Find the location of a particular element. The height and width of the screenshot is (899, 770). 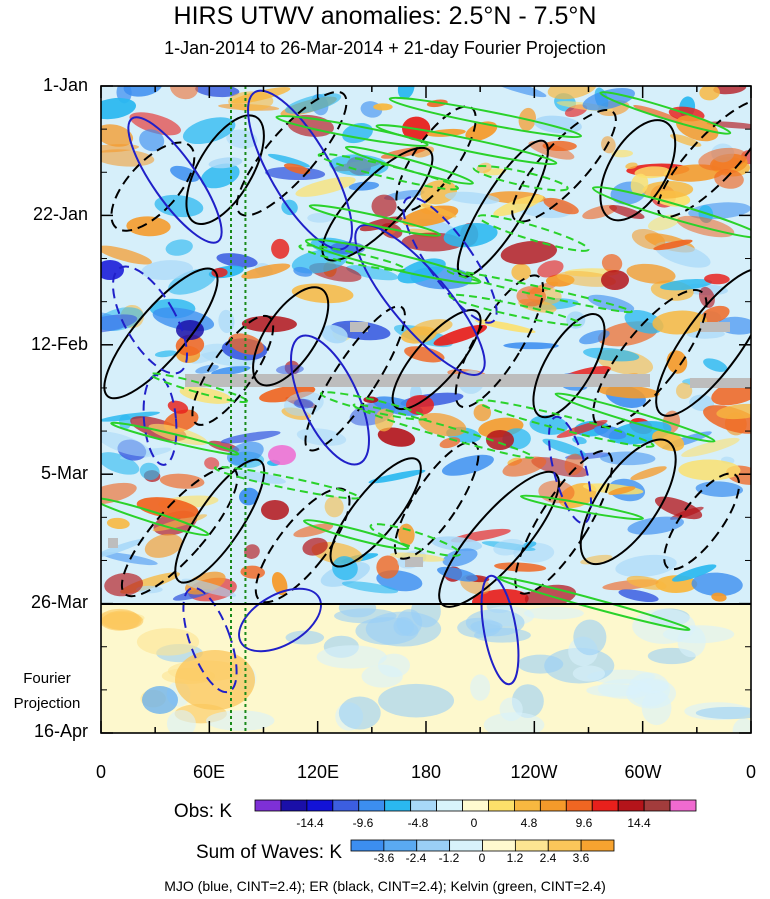

sum-colorbar-tick-label: 2.4 is located at coordinates (548, 858).